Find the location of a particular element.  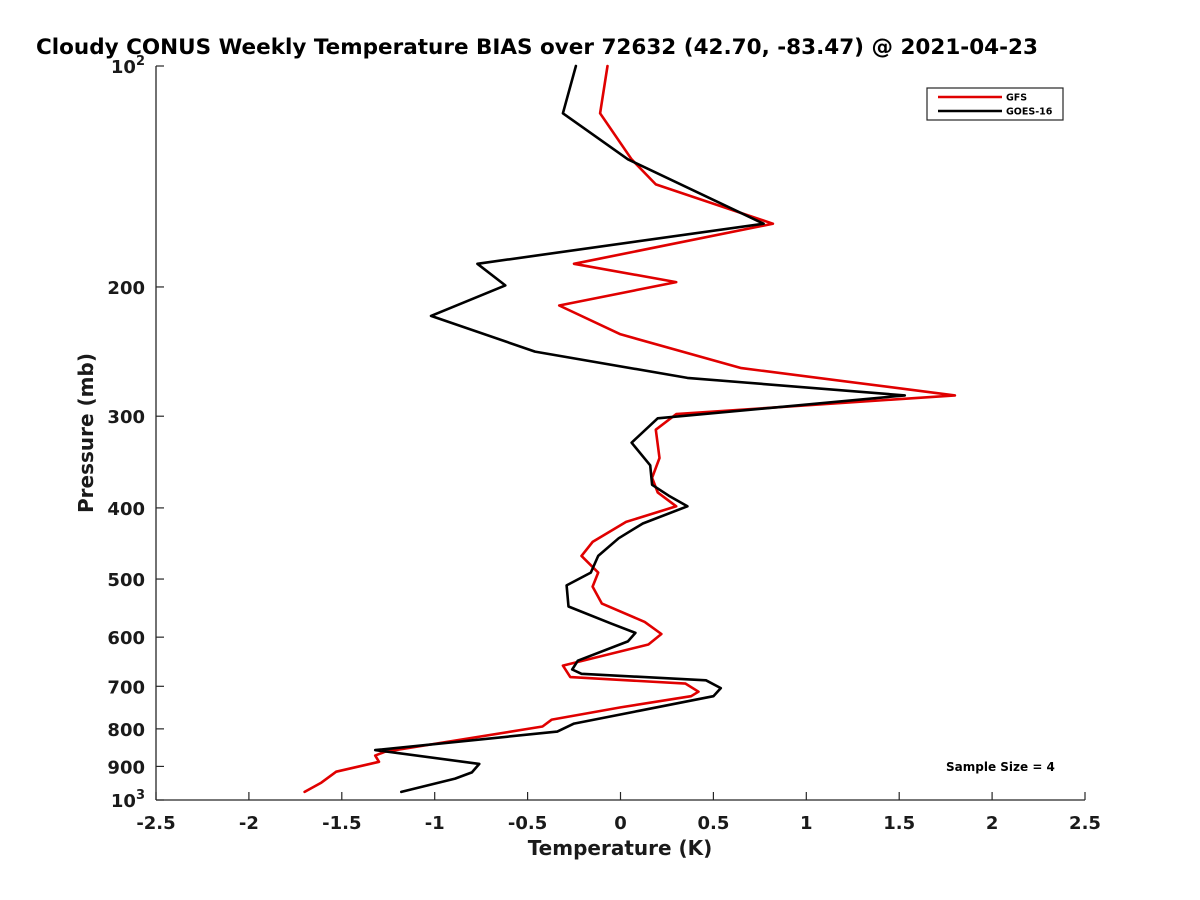

x-tick-label: 1.5 is located at coordinates (899, 823).